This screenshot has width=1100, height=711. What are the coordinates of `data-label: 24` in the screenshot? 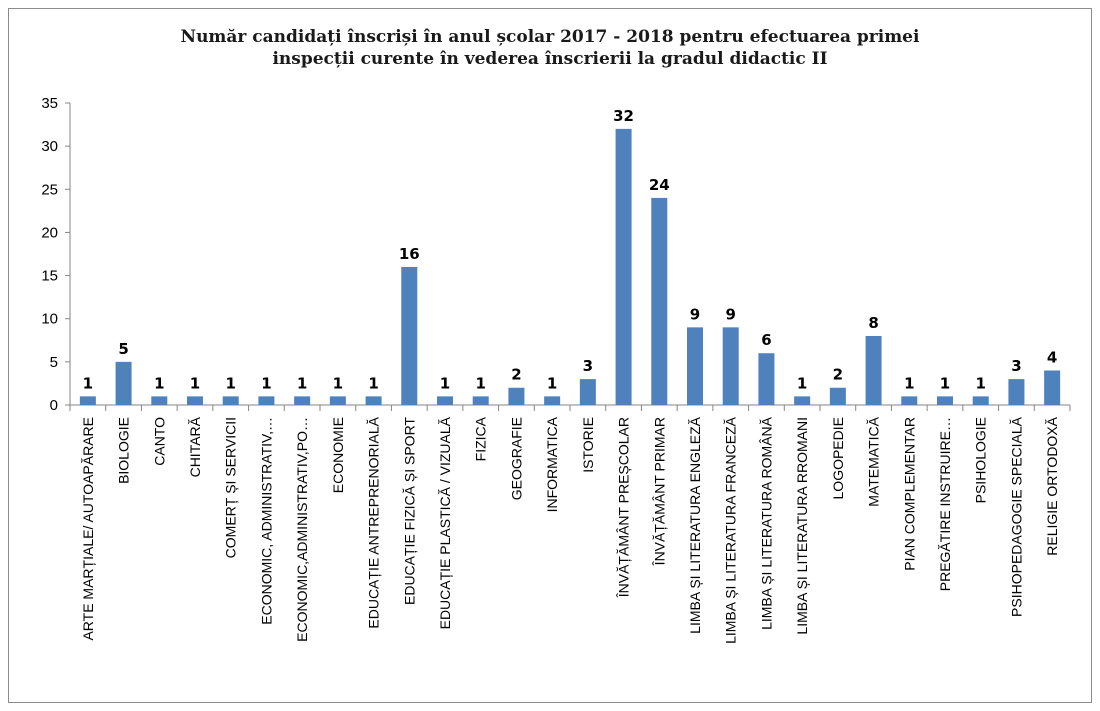 It's located at (659, 185).